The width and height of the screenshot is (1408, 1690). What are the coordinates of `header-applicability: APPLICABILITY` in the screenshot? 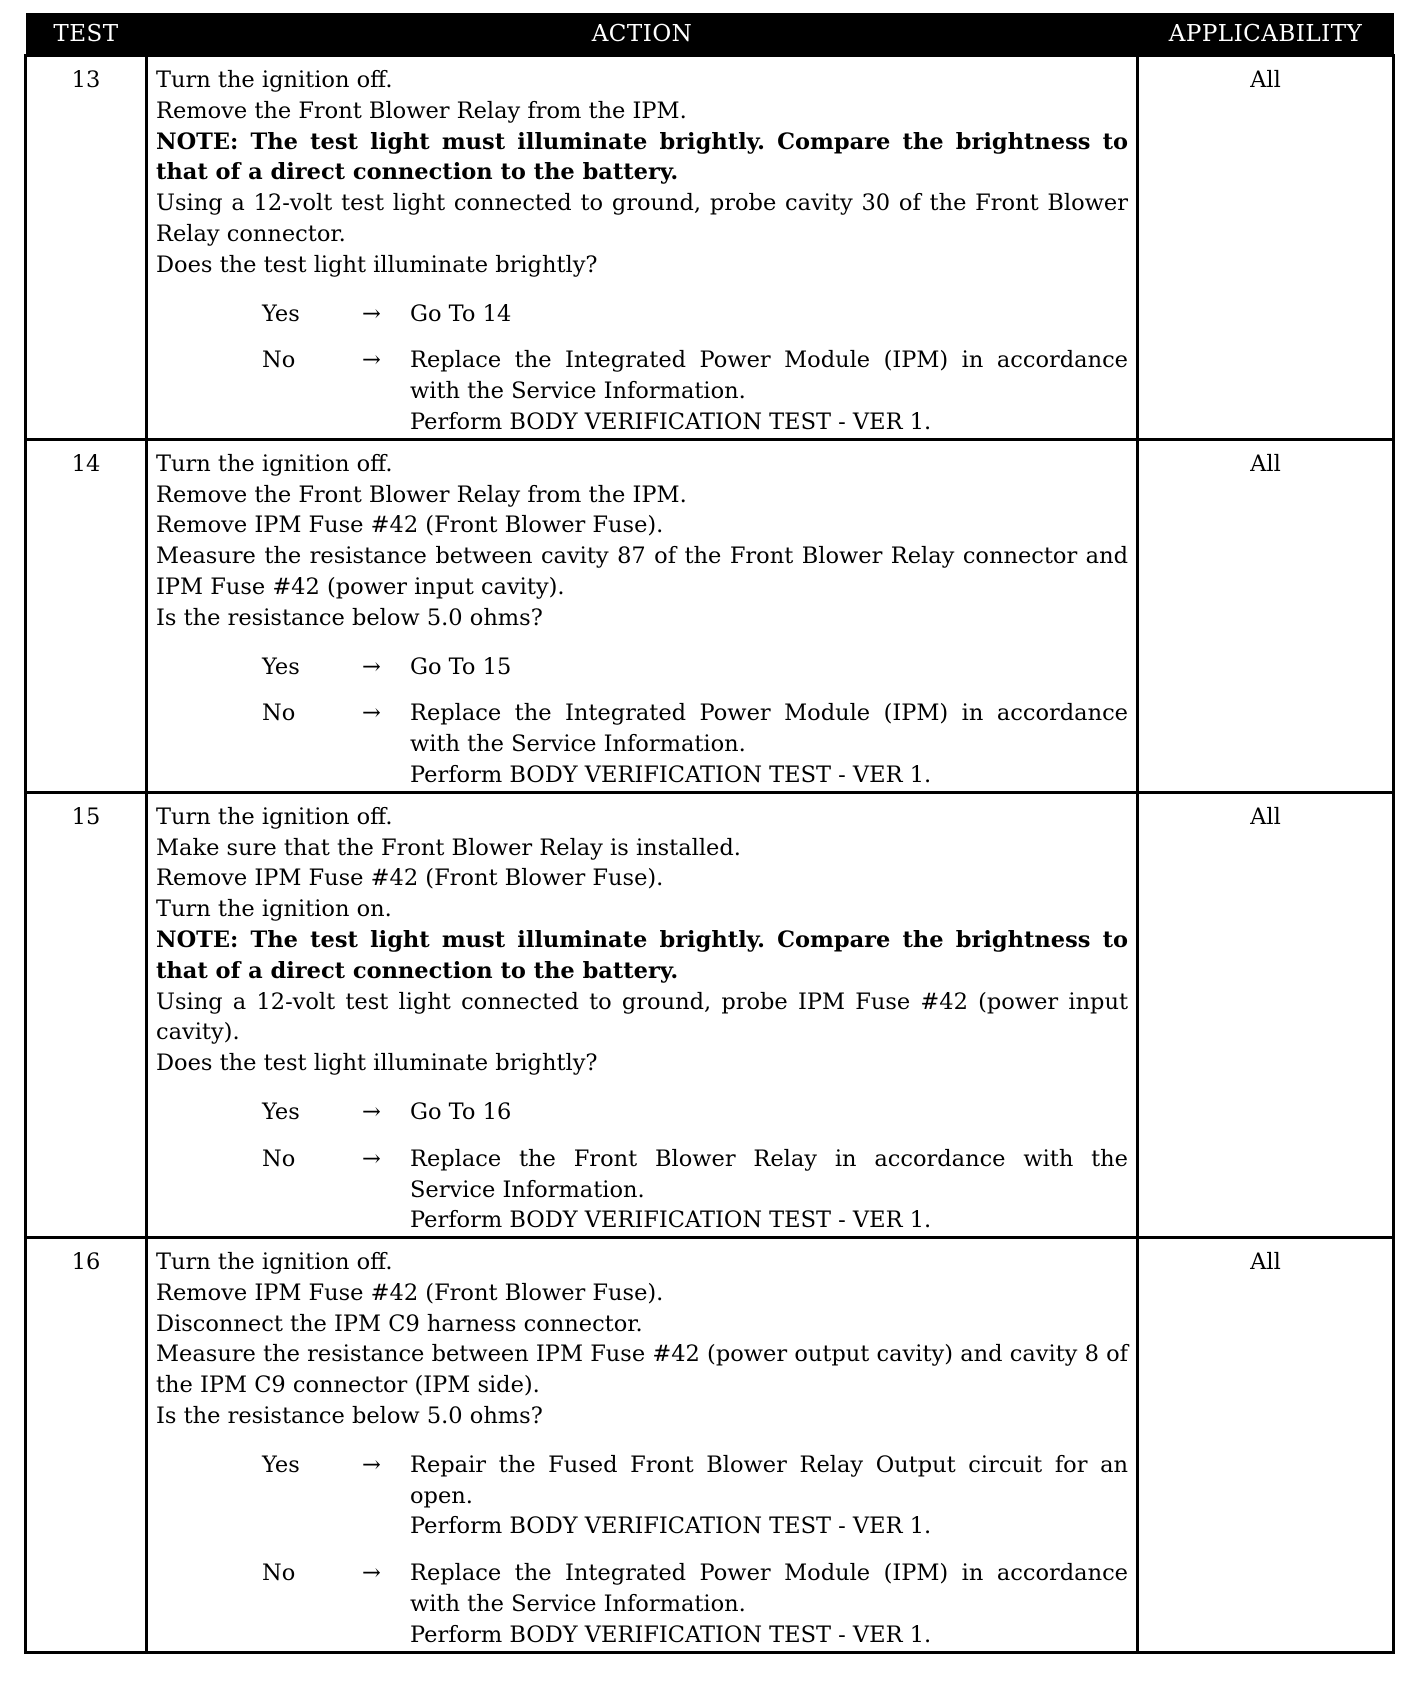 It's located at (1265, 34).